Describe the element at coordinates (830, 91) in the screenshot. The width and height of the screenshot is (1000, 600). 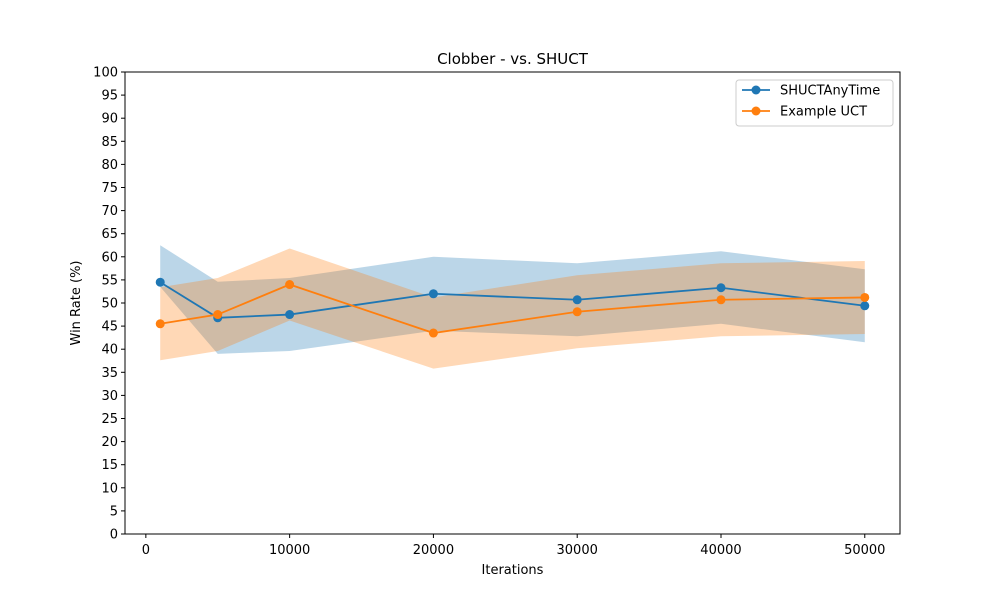
I see `legend-label-series-1: SHUCTAnyTime` at that location.